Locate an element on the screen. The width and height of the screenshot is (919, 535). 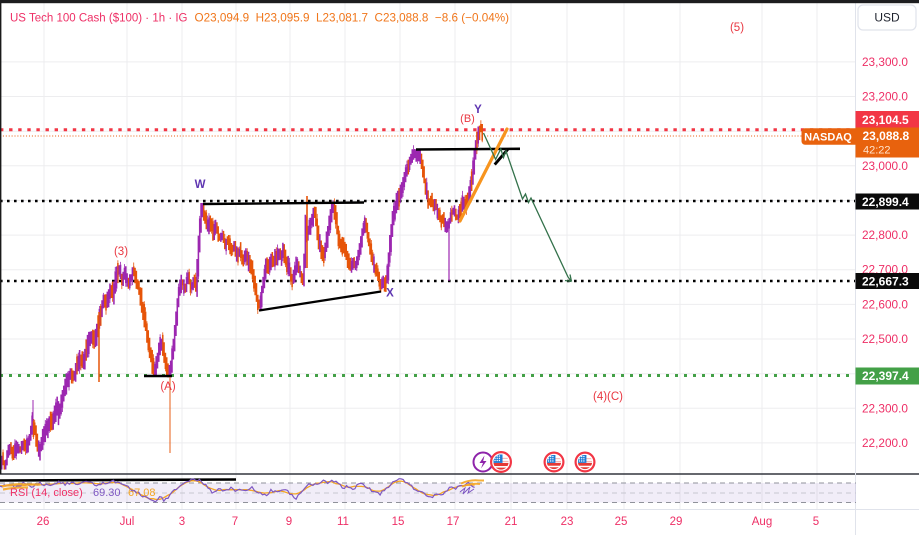
svg-text: USD is located at coordinates (887, 18).